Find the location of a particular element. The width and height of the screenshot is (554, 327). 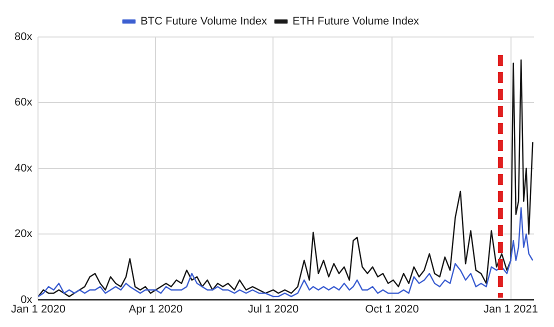

x-tick-label: Jul 1 2020 is located at coordinates (273, 309).